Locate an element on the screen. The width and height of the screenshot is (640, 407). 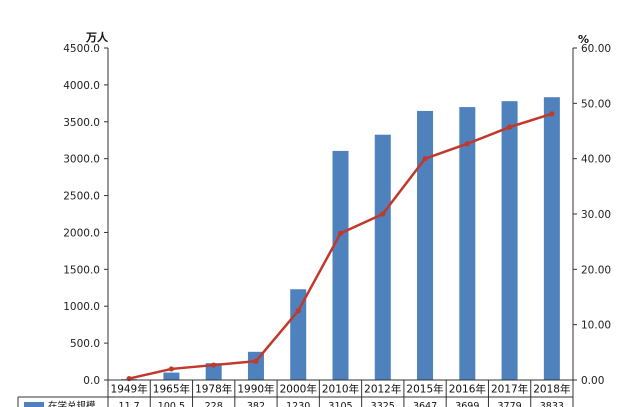
table-value: 1230 is located at coordinates (298, 404).